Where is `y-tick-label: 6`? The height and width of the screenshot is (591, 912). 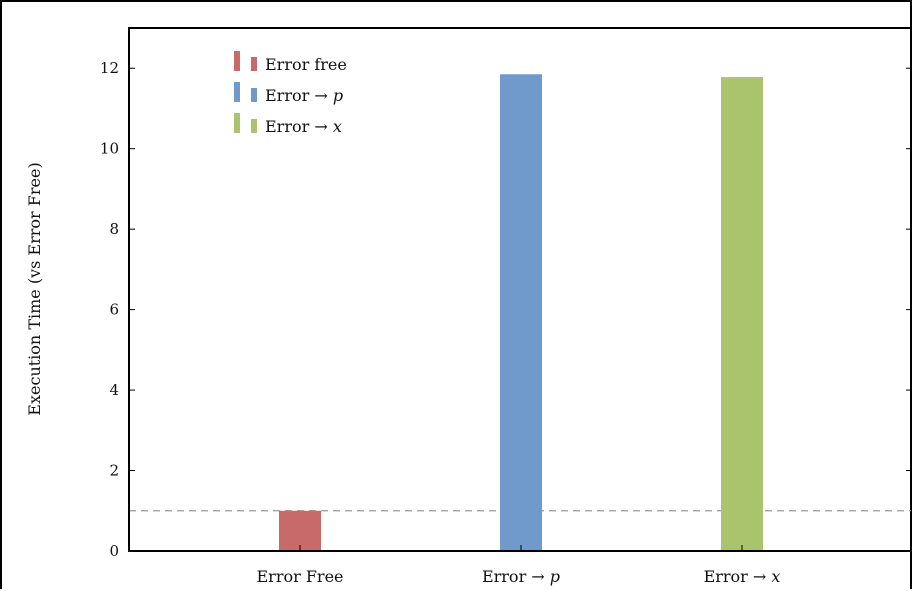 y-tick-label: 6 is located at coordinates (114, 310).